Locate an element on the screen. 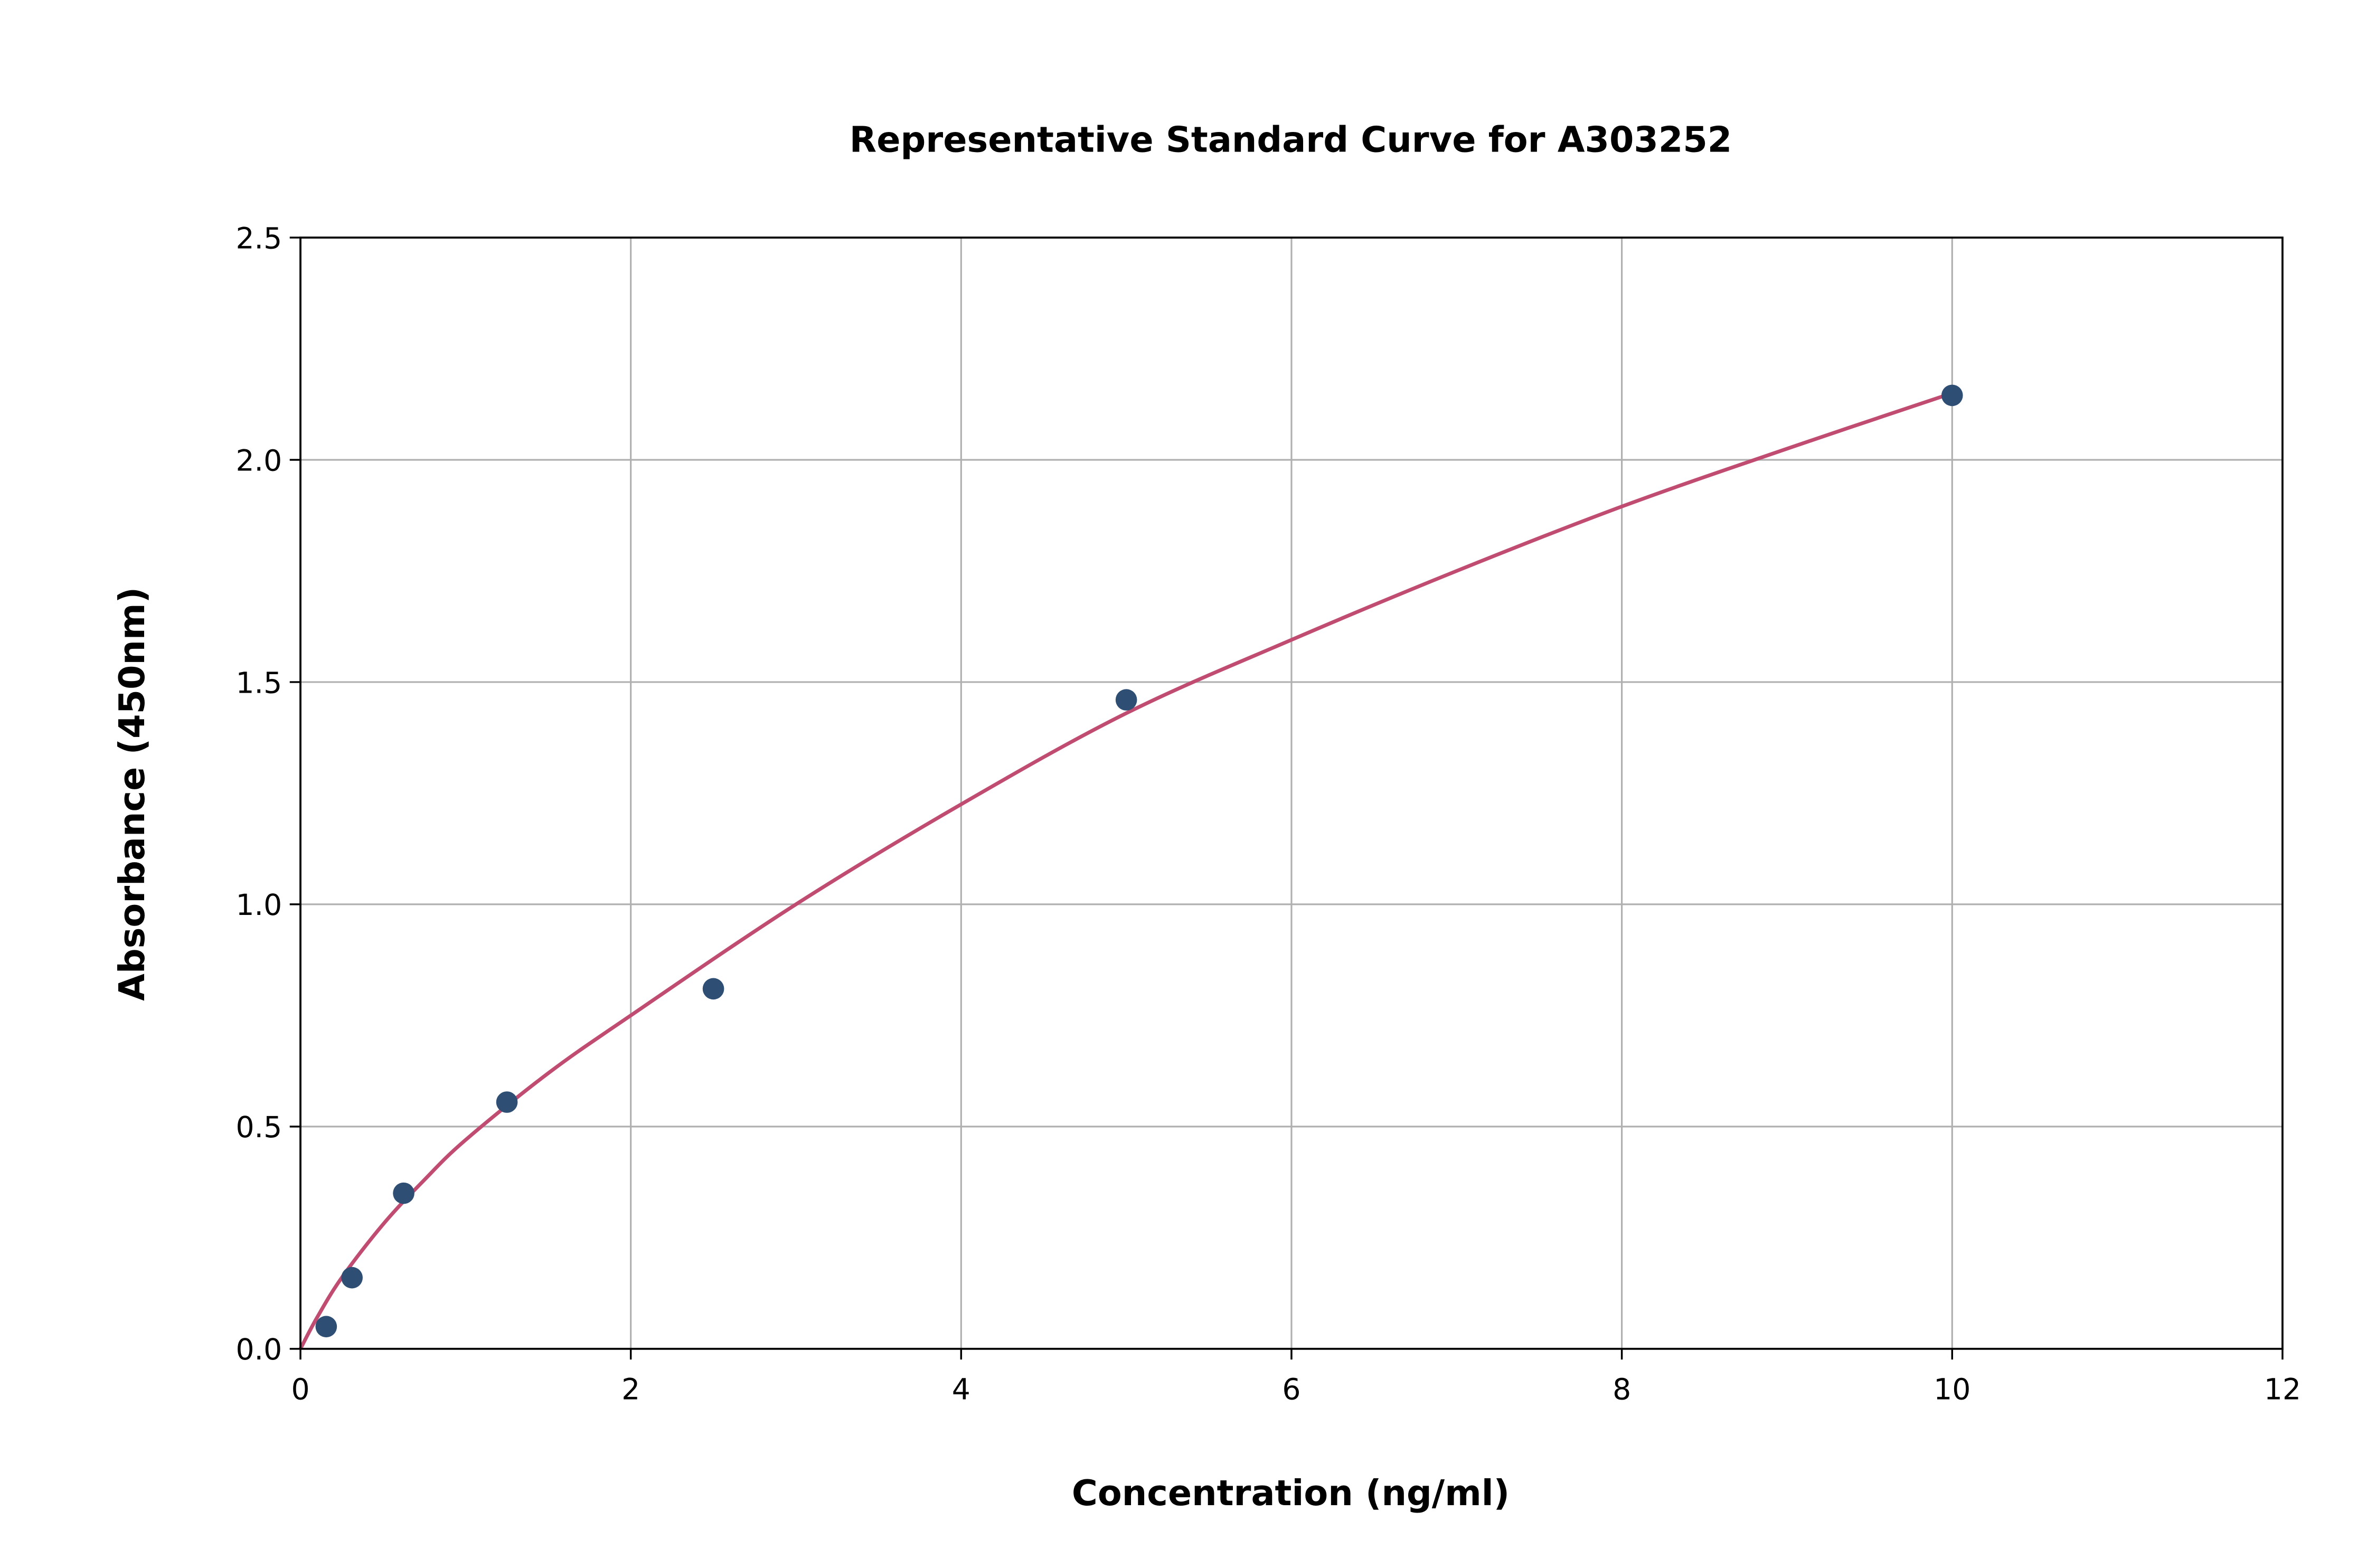 The width and height of the screenshot is (2376, 1568). y-axis-label: Absorbance (450nm) is located at coordinates (132, 794).